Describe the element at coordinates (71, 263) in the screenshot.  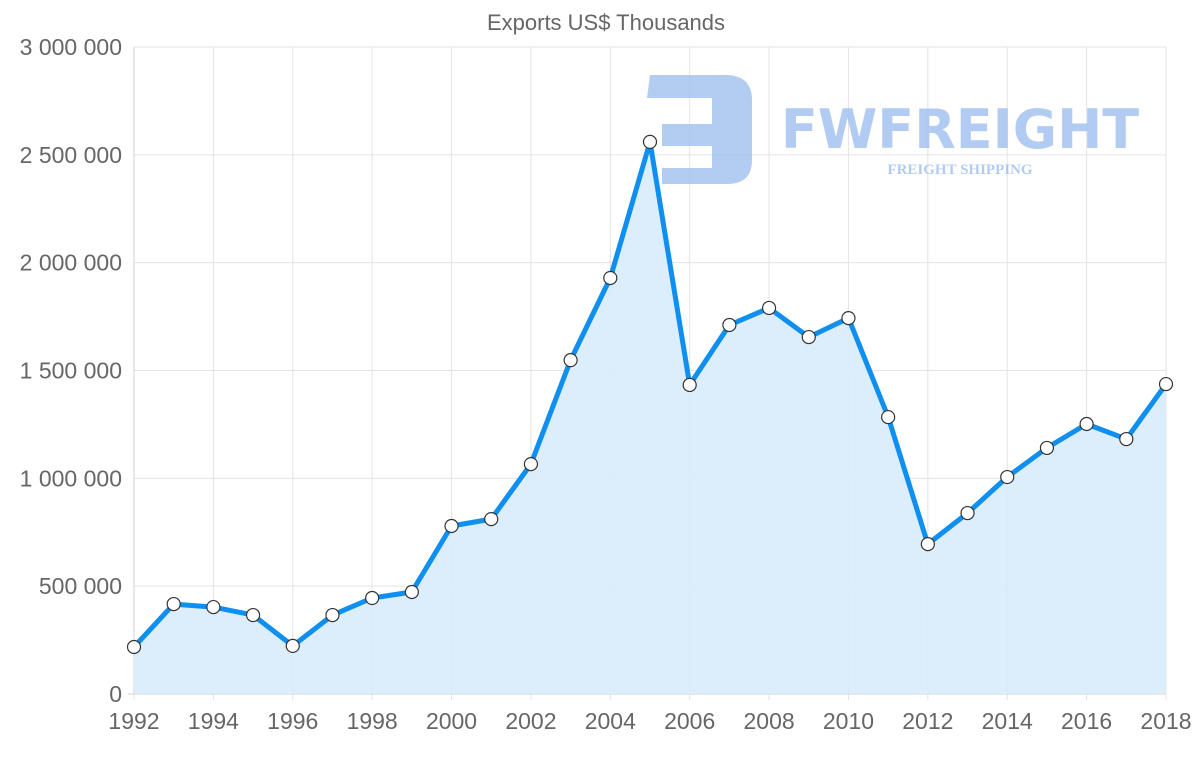
I see `y-tick-label: 2 000 000` at that location.